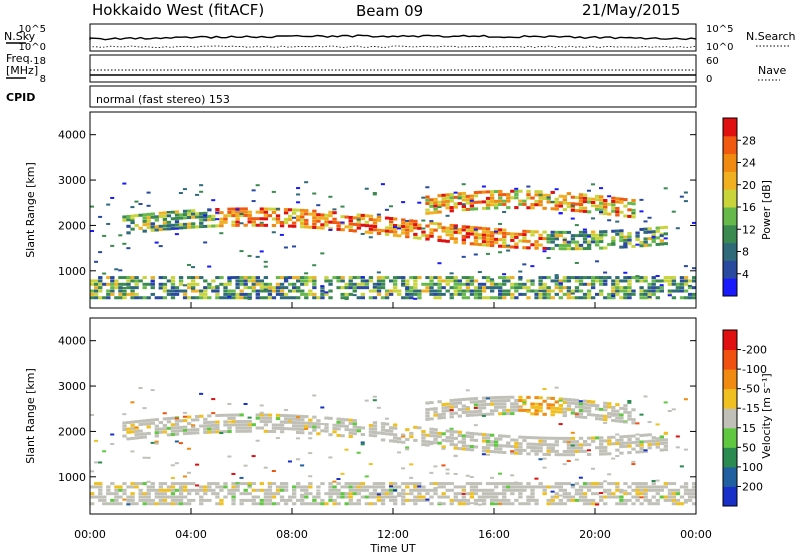 The width and height of the screenshot is (800, 554). What do you see at coordinates (749, 140) in the screenshot?
I see `power-colorbar-tick-6: 28` at bounding box center [749, 140].